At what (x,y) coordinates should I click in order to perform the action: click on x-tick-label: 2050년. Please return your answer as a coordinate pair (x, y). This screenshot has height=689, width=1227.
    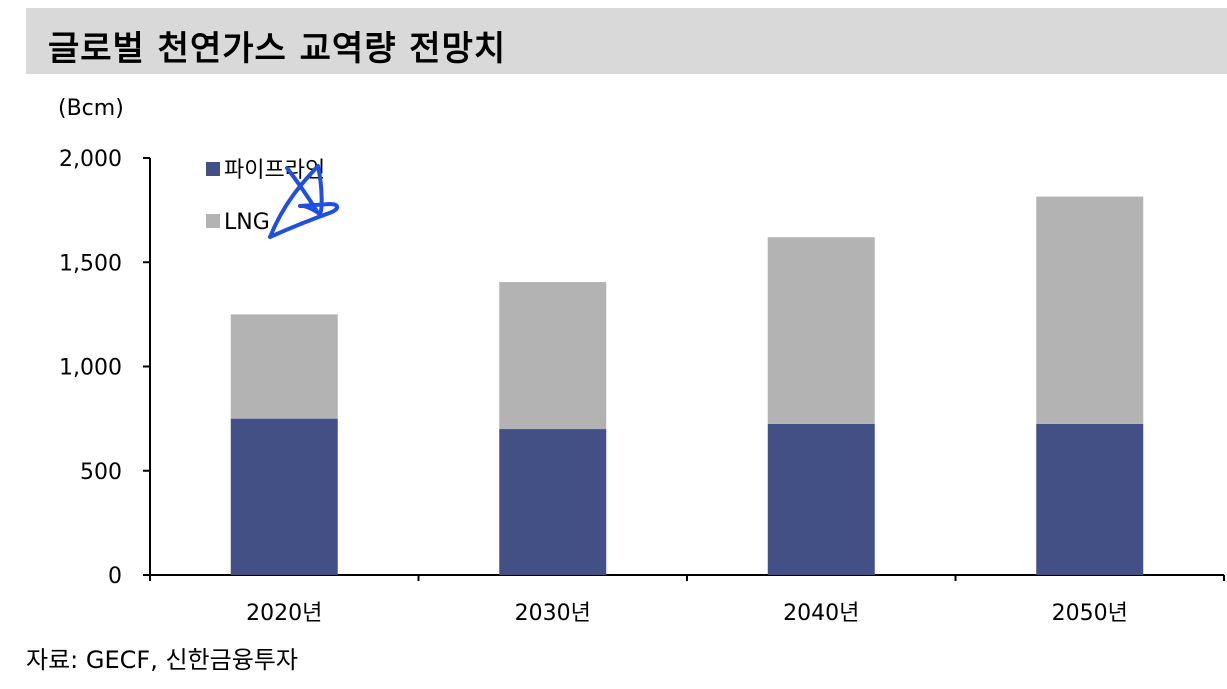
    Looking at the image, I should click on (1090, 613).